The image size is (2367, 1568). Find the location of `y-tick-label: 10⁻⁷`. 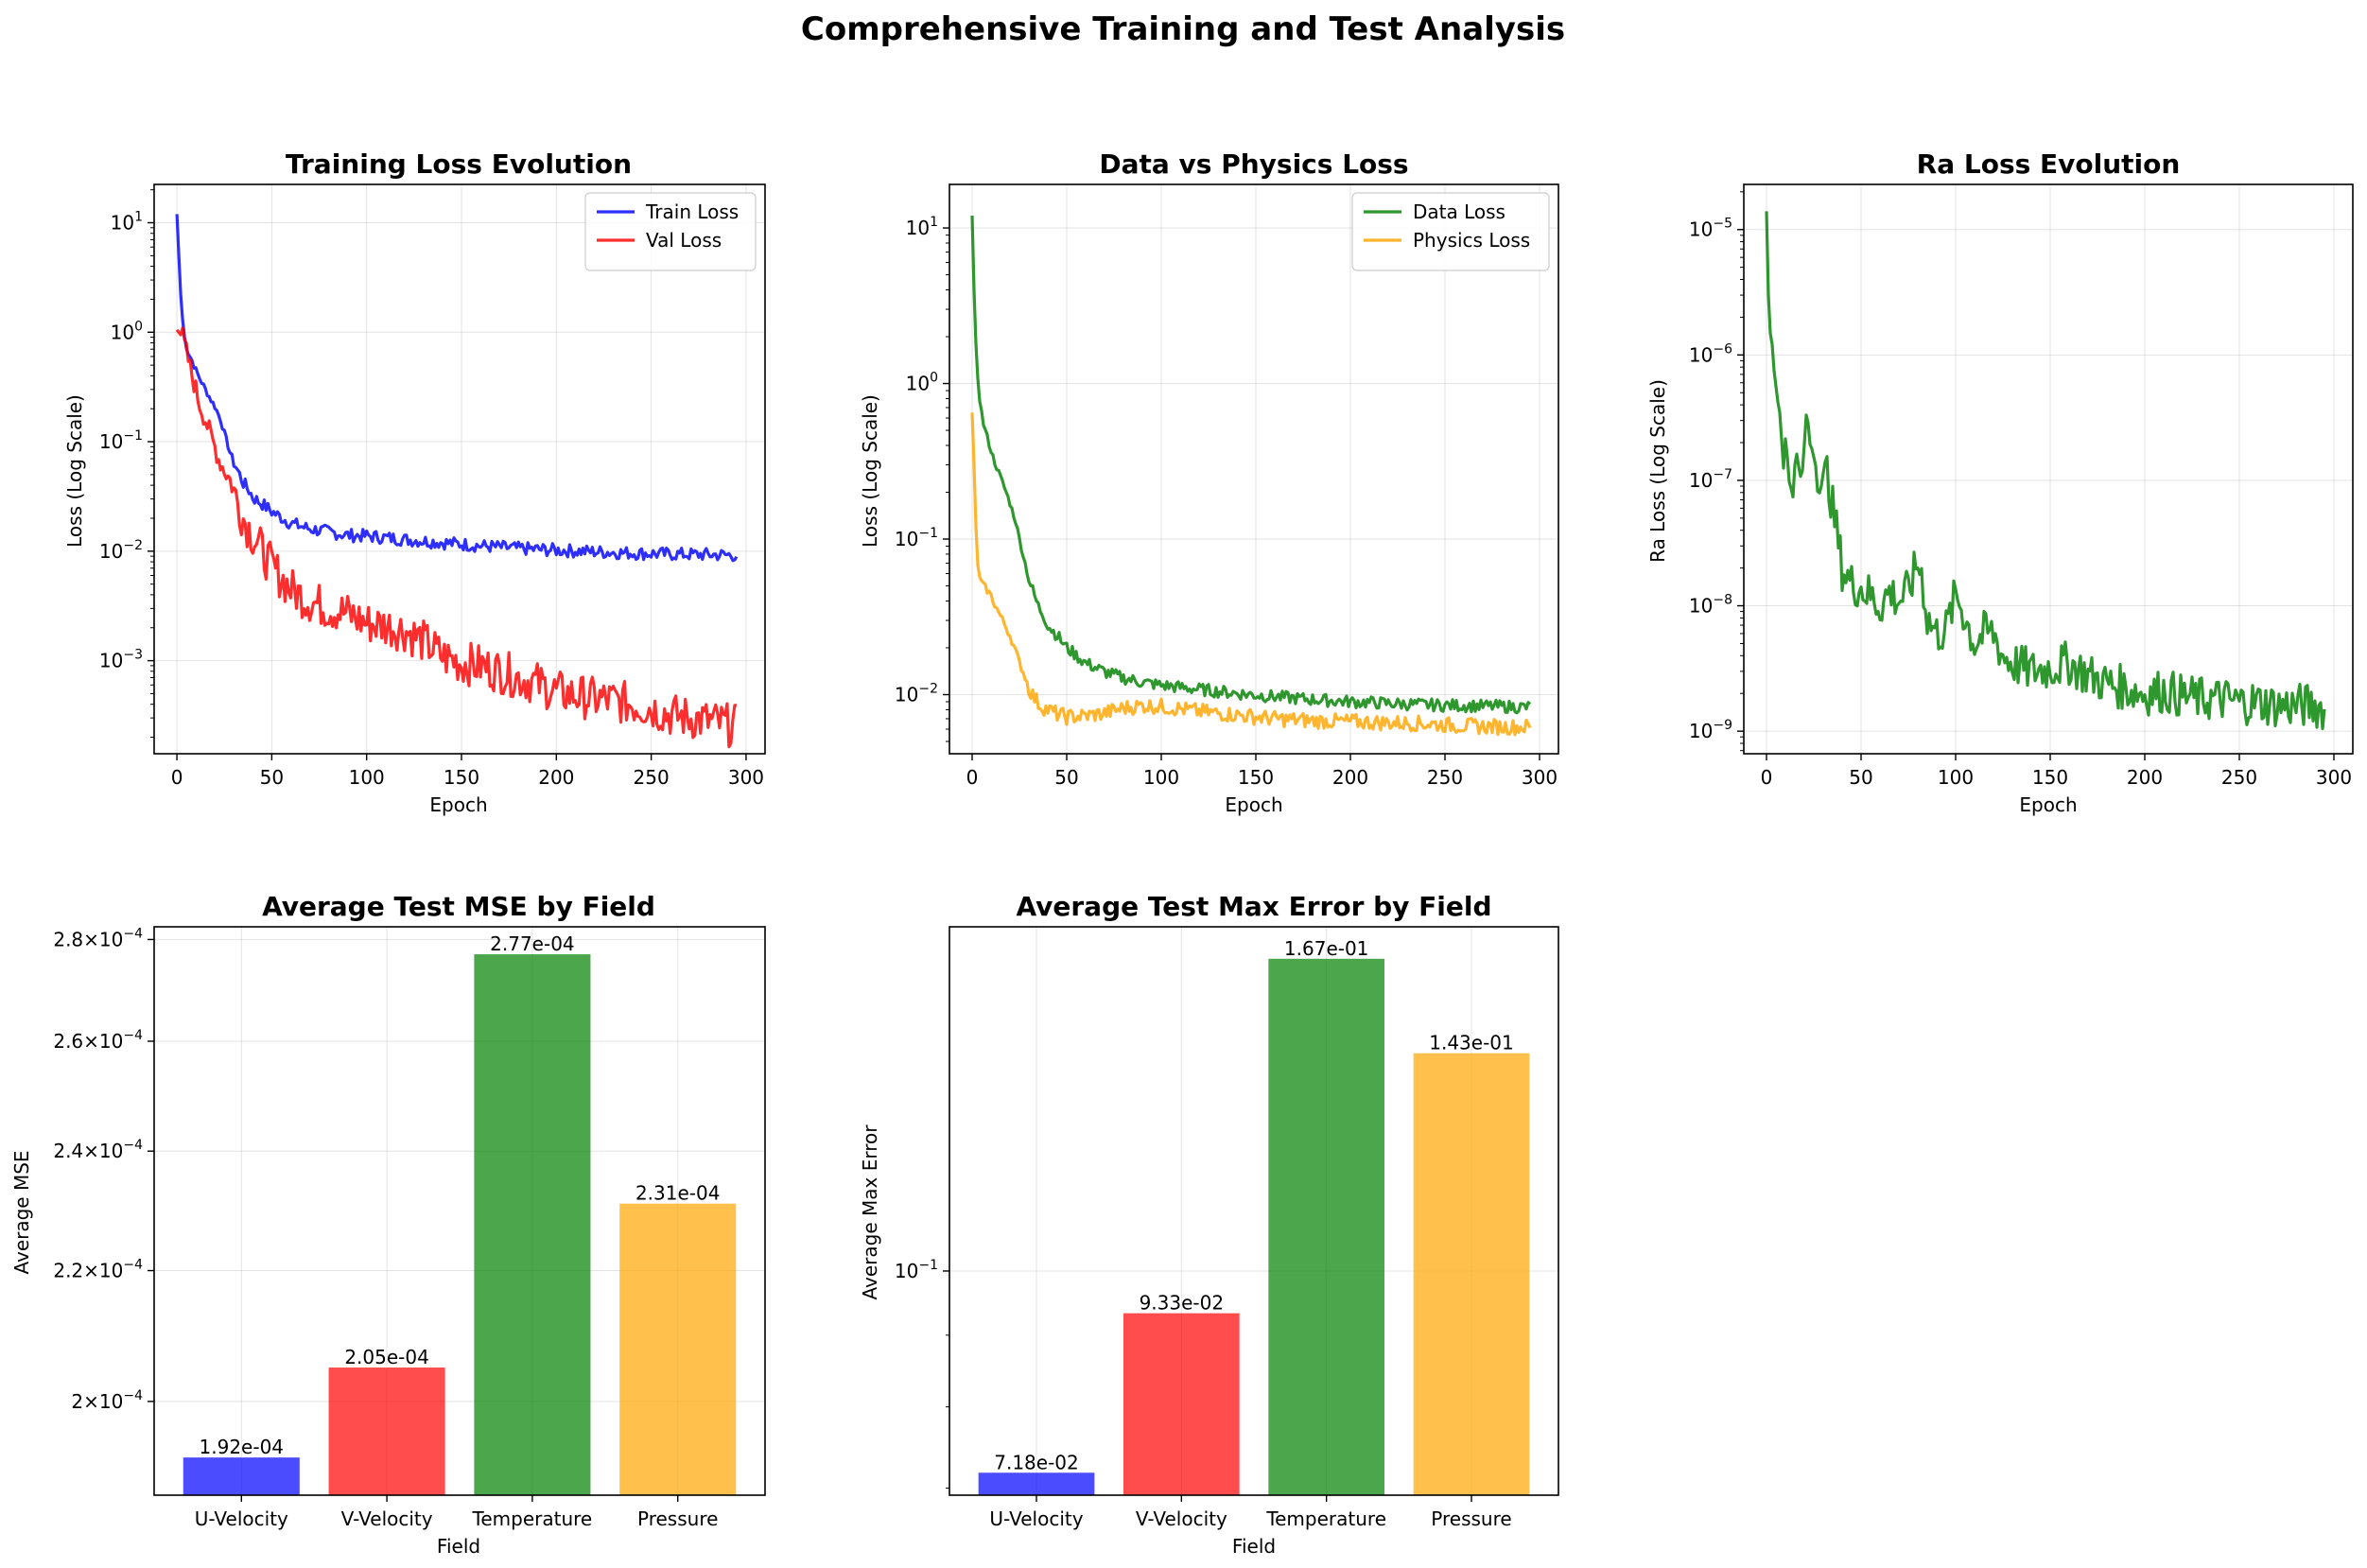

y-tick-label: 10⁻⁷ is located at coordinates (1711, 479).